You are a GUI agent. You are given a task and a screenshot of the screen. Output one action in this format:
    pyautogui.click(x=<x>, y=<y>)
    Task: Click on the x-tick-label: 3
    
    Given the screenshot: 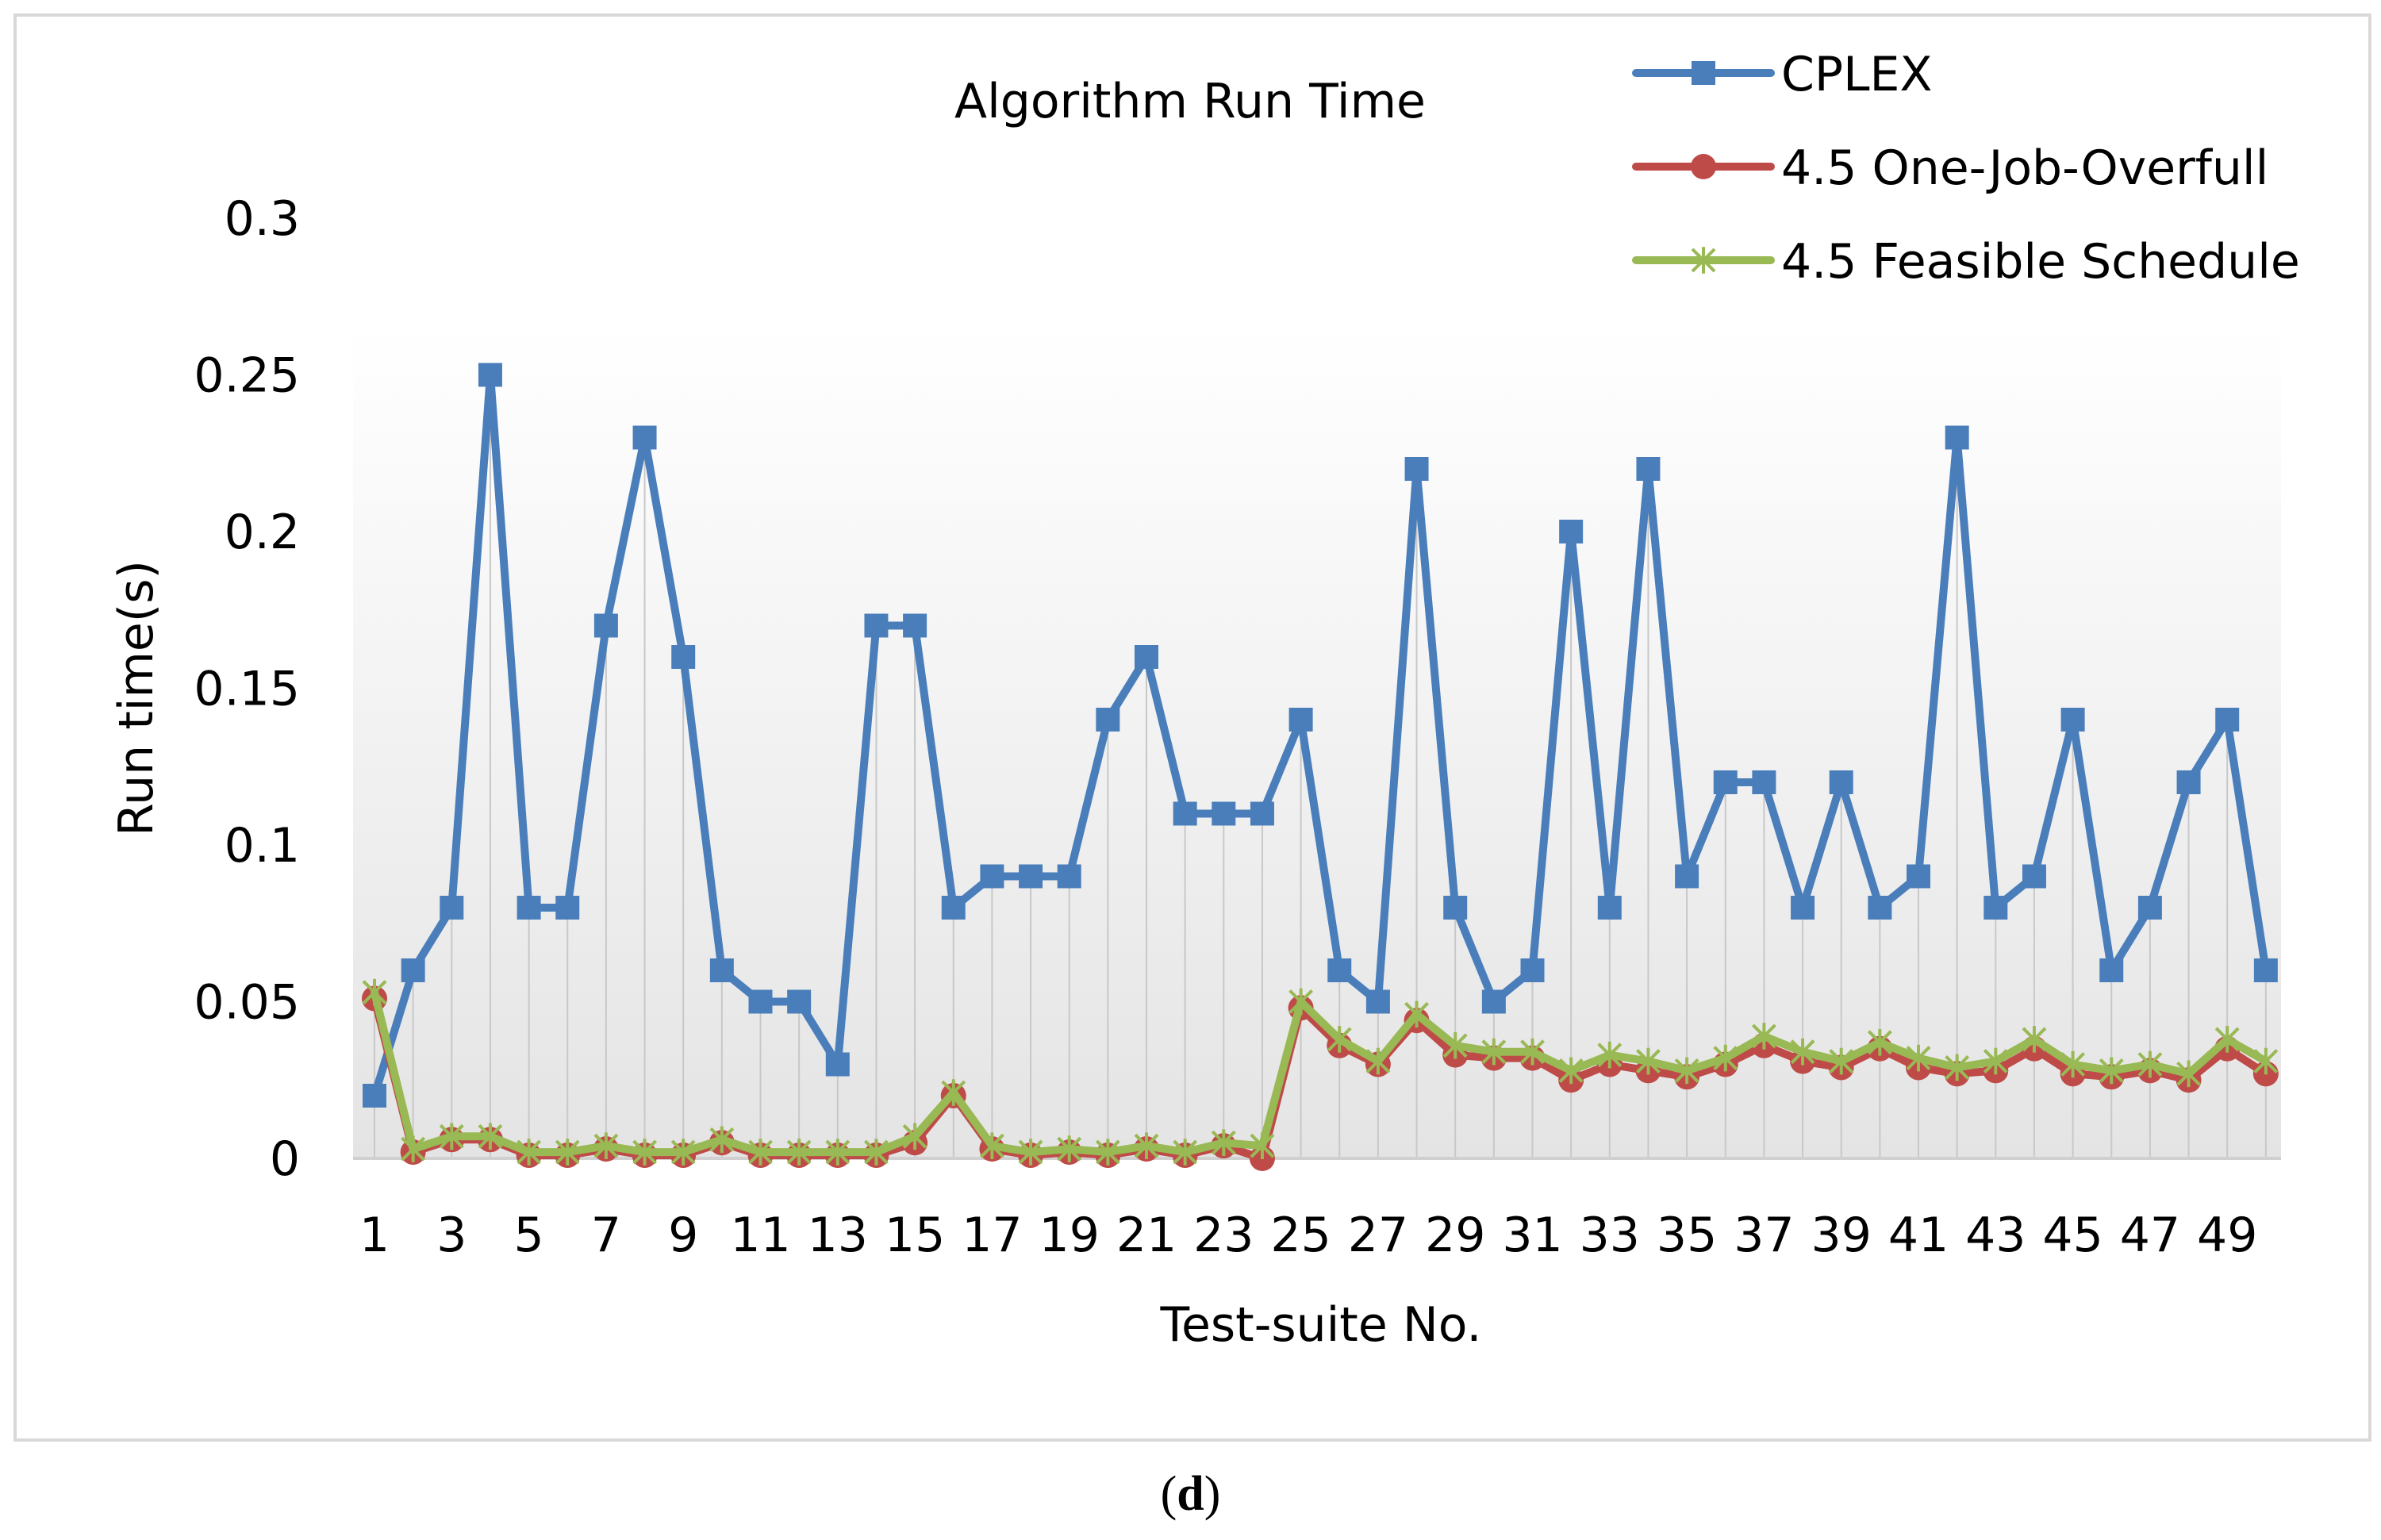 What is the action you would take?
    pyautogui.click(x=451, y=1235)
    